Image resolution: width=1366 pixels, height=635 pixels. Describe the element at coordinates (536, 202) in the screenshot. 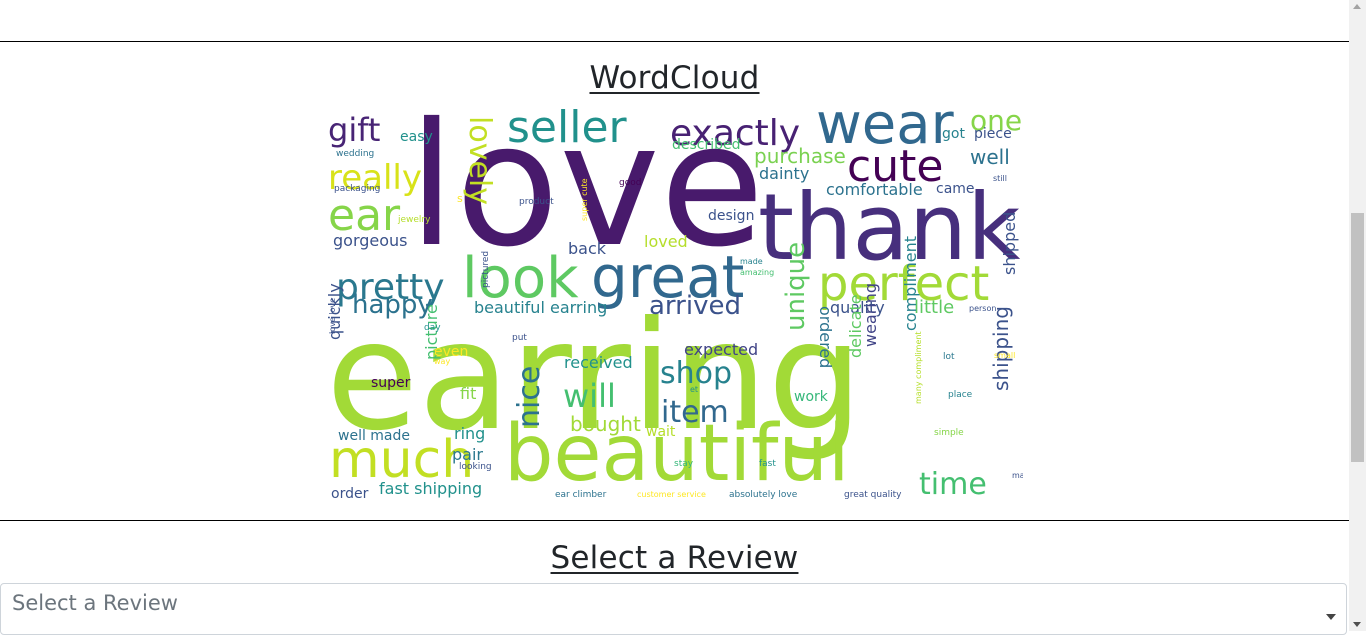

I see `word-product: product` at that location.